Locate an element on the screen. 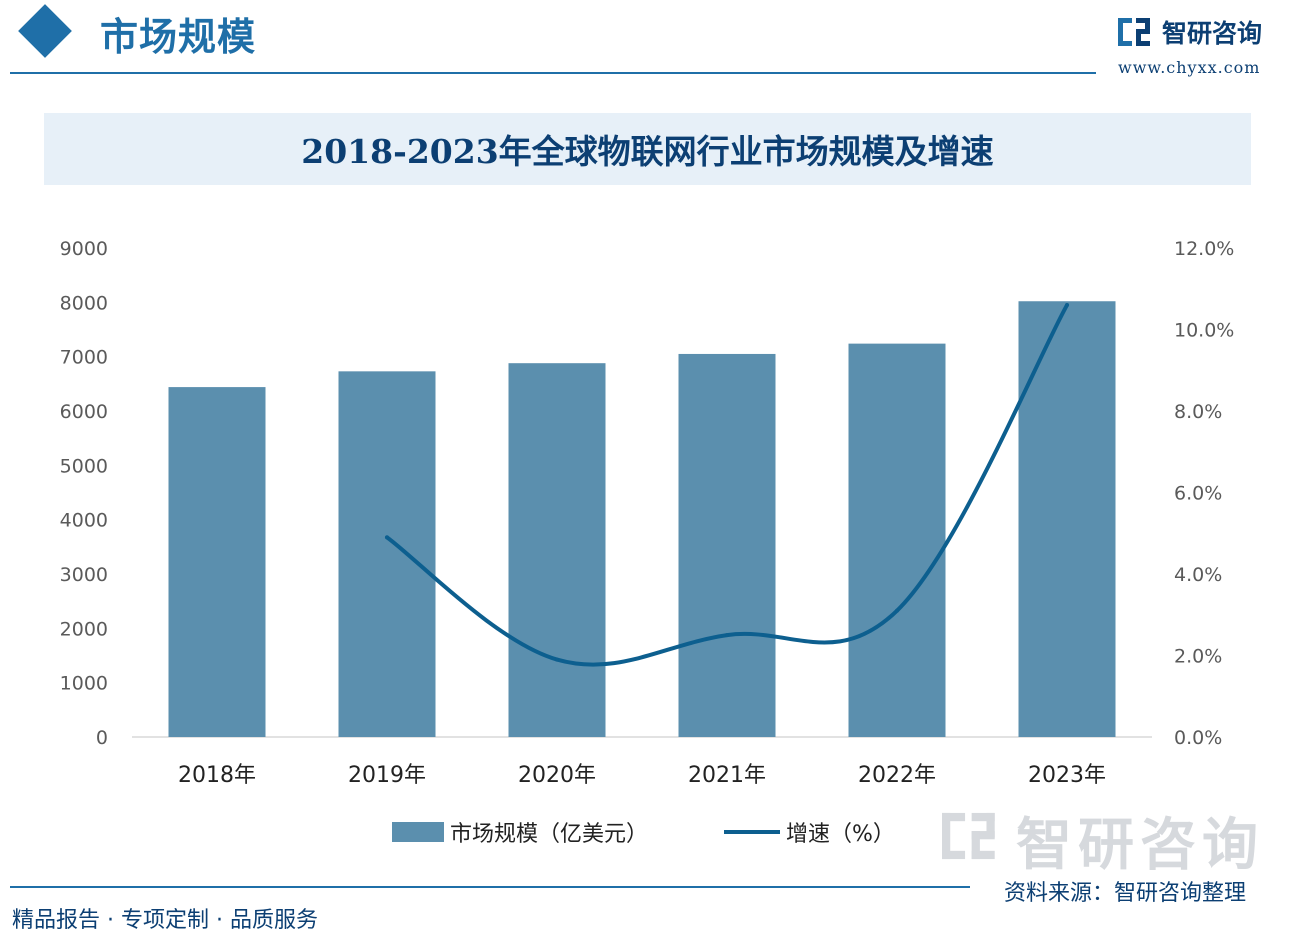  y-left-tick-label: 1000 is located at coordinates (84, 684).